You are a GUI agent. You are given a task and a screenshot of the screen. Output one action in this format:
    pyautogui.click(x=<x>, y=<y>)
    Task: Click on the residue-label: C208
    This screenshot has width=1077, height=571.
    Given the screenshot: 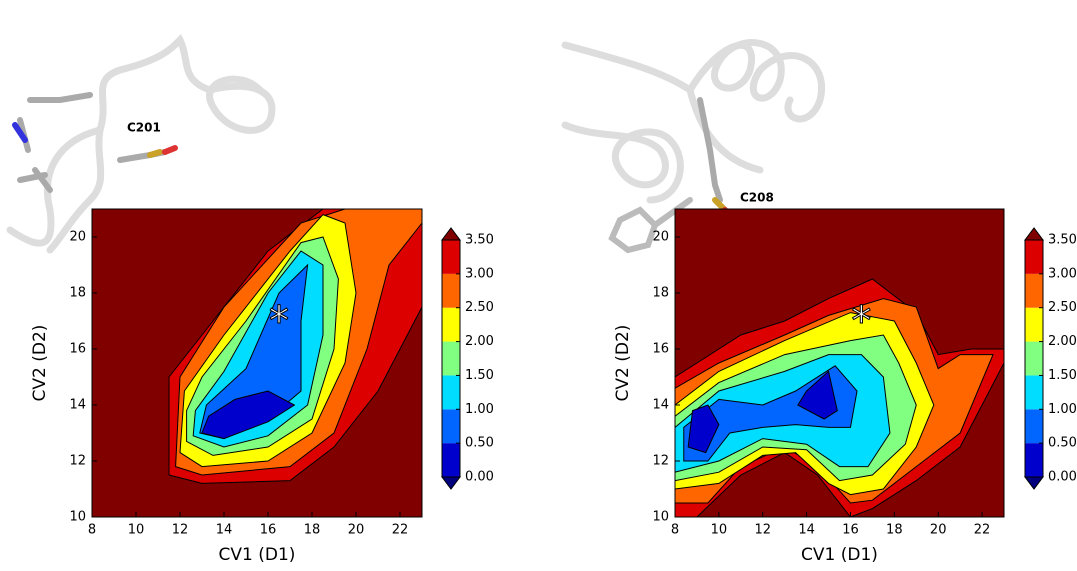 What is the action you would take?
    pyautogui.click(x=757, y=198)
    